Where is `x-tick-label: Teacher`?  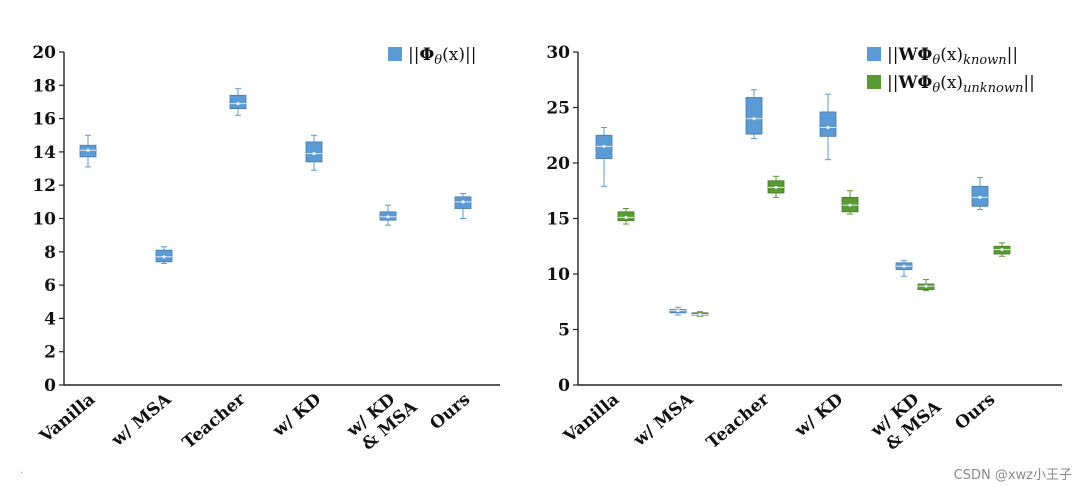
x-tick-label: Teacher is located at coordinates (214, 421).